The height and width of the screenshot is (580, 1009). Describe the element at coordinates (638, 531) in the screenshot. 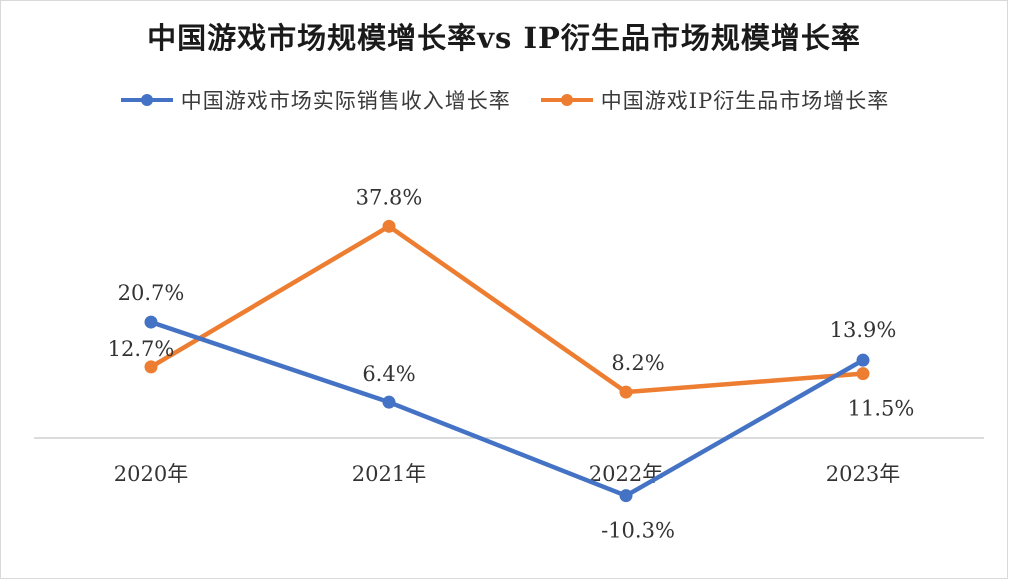

I see `data-label: -10.3%` at that location.